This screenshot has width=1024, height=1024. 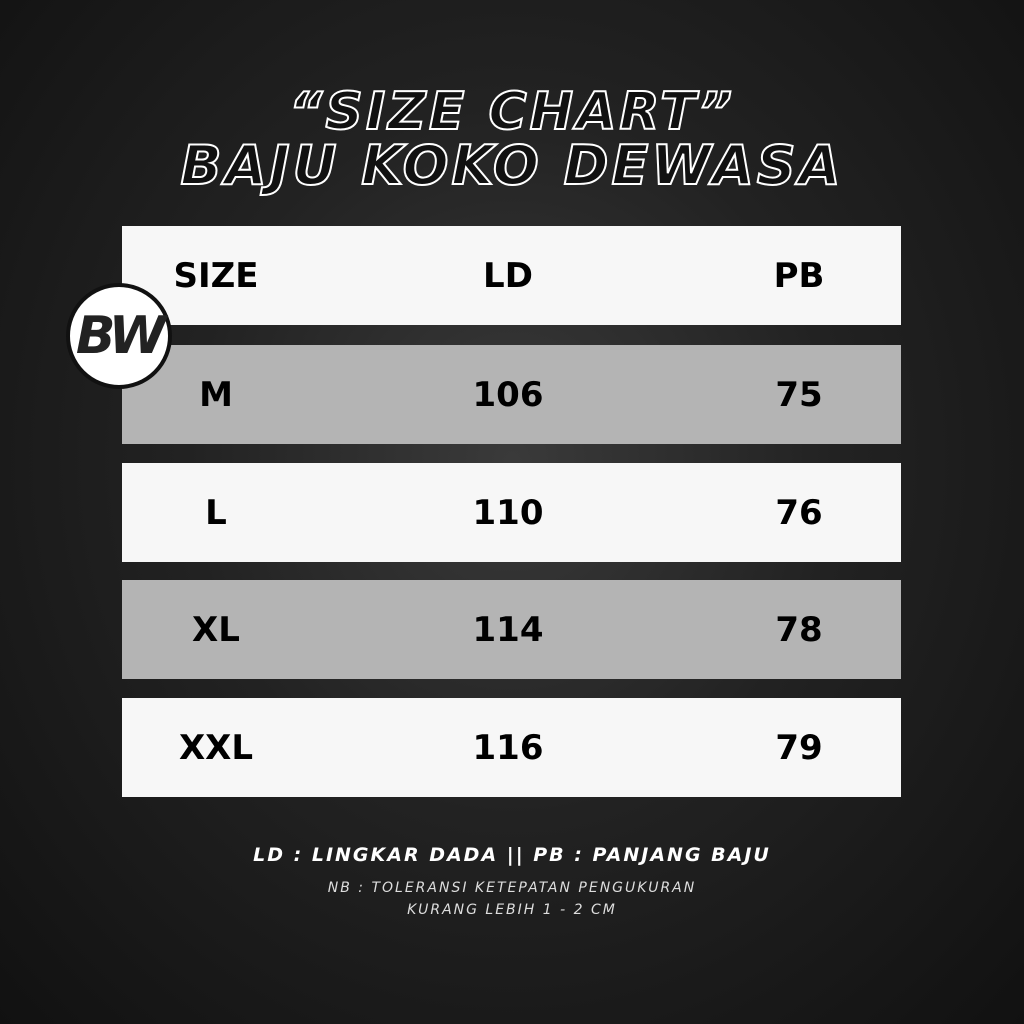 What do you see at coordinates (512, 855) in the screenshot?
I see `legend-text: LD : LINGKAR DADA || PB : PANJANG BAJU` at bounding box center [512, 855].